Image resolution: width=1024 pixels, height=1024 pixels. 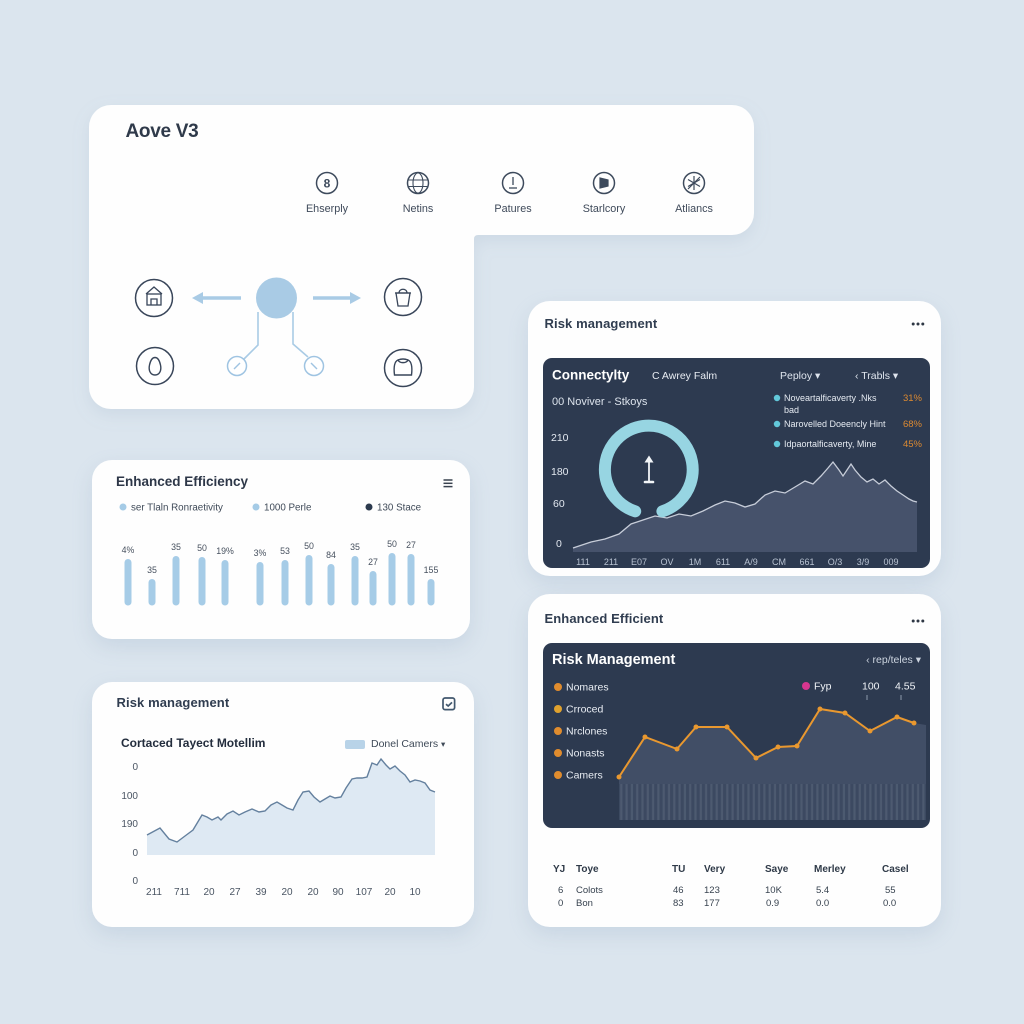 I want to click on svg-text: 711, so click(x=182, y=892).